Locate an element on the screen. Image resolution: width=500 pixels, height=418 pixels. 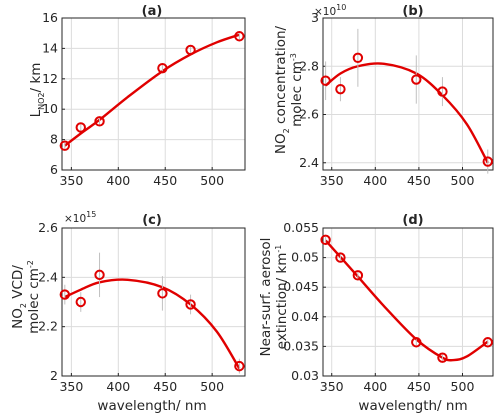
panel-d-ylabel-line2: extinction/ km-1 is located at coordinates (282, 297).